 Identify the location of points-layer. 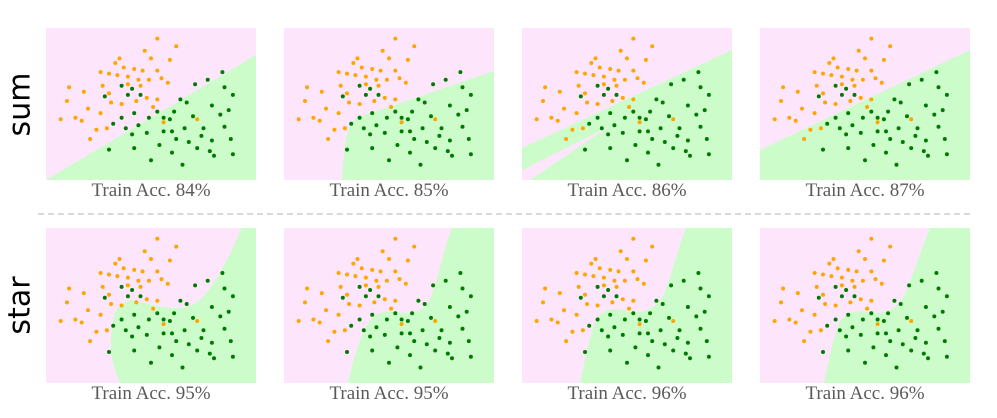
(146, 101).